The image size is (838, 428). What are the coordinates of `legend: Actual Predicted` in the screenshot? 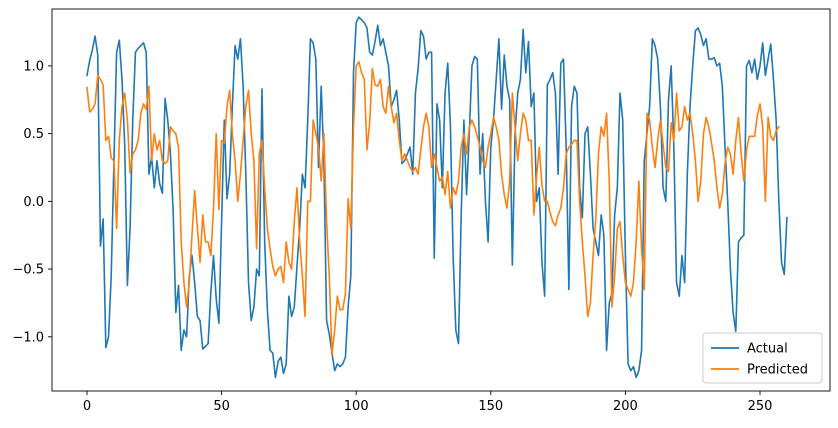 It's located at (762, 358).